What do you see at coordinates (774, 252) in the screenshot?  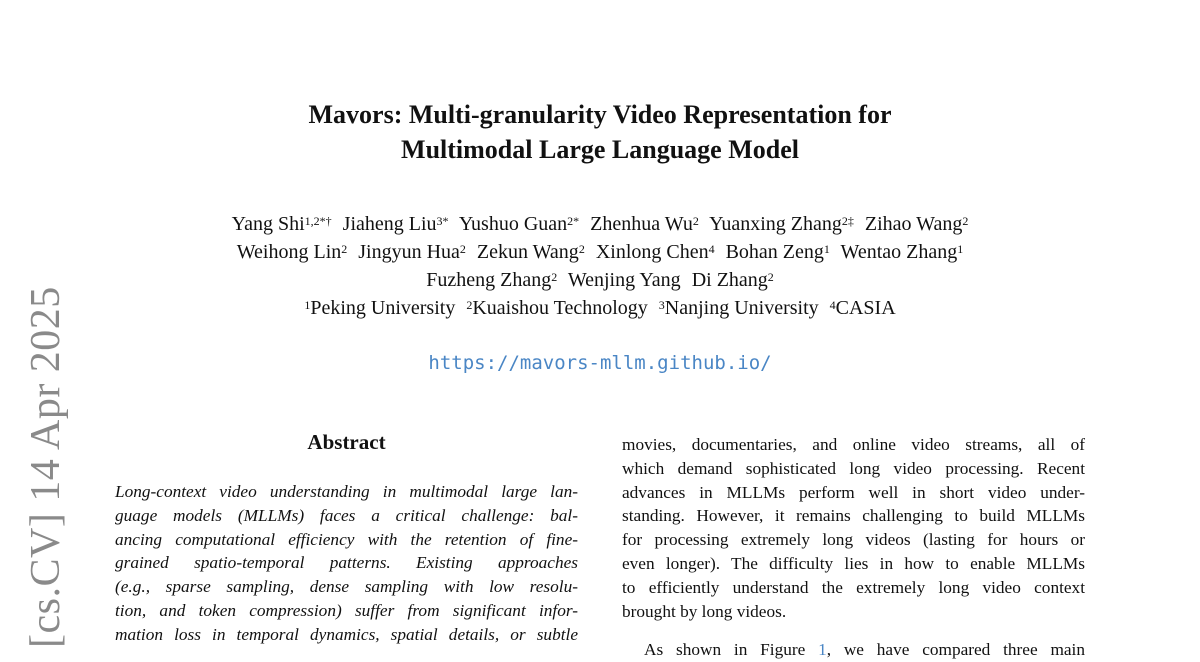 I see `author-name: Bohan Zeng` at bounding box center [774, 252].